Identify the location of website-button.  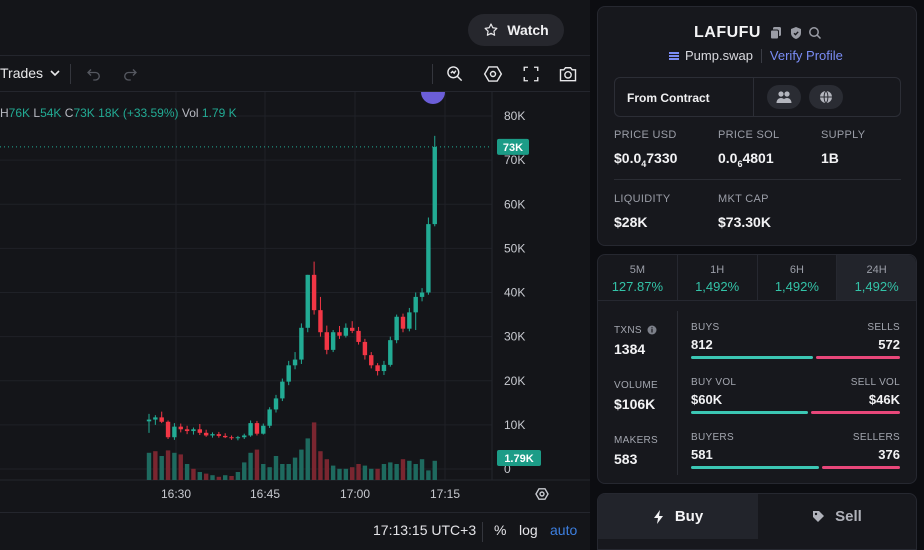
(826, 97).